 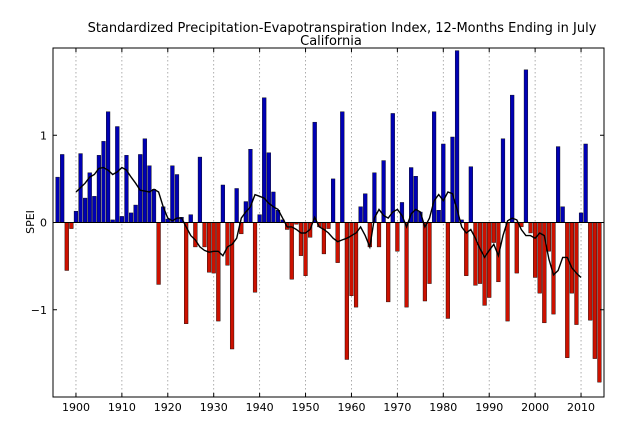 What do you see at coordinates (214, 407) in the screenshot?
I see `x-tick-label-1930: 1930` at bounding box center [214, 407].